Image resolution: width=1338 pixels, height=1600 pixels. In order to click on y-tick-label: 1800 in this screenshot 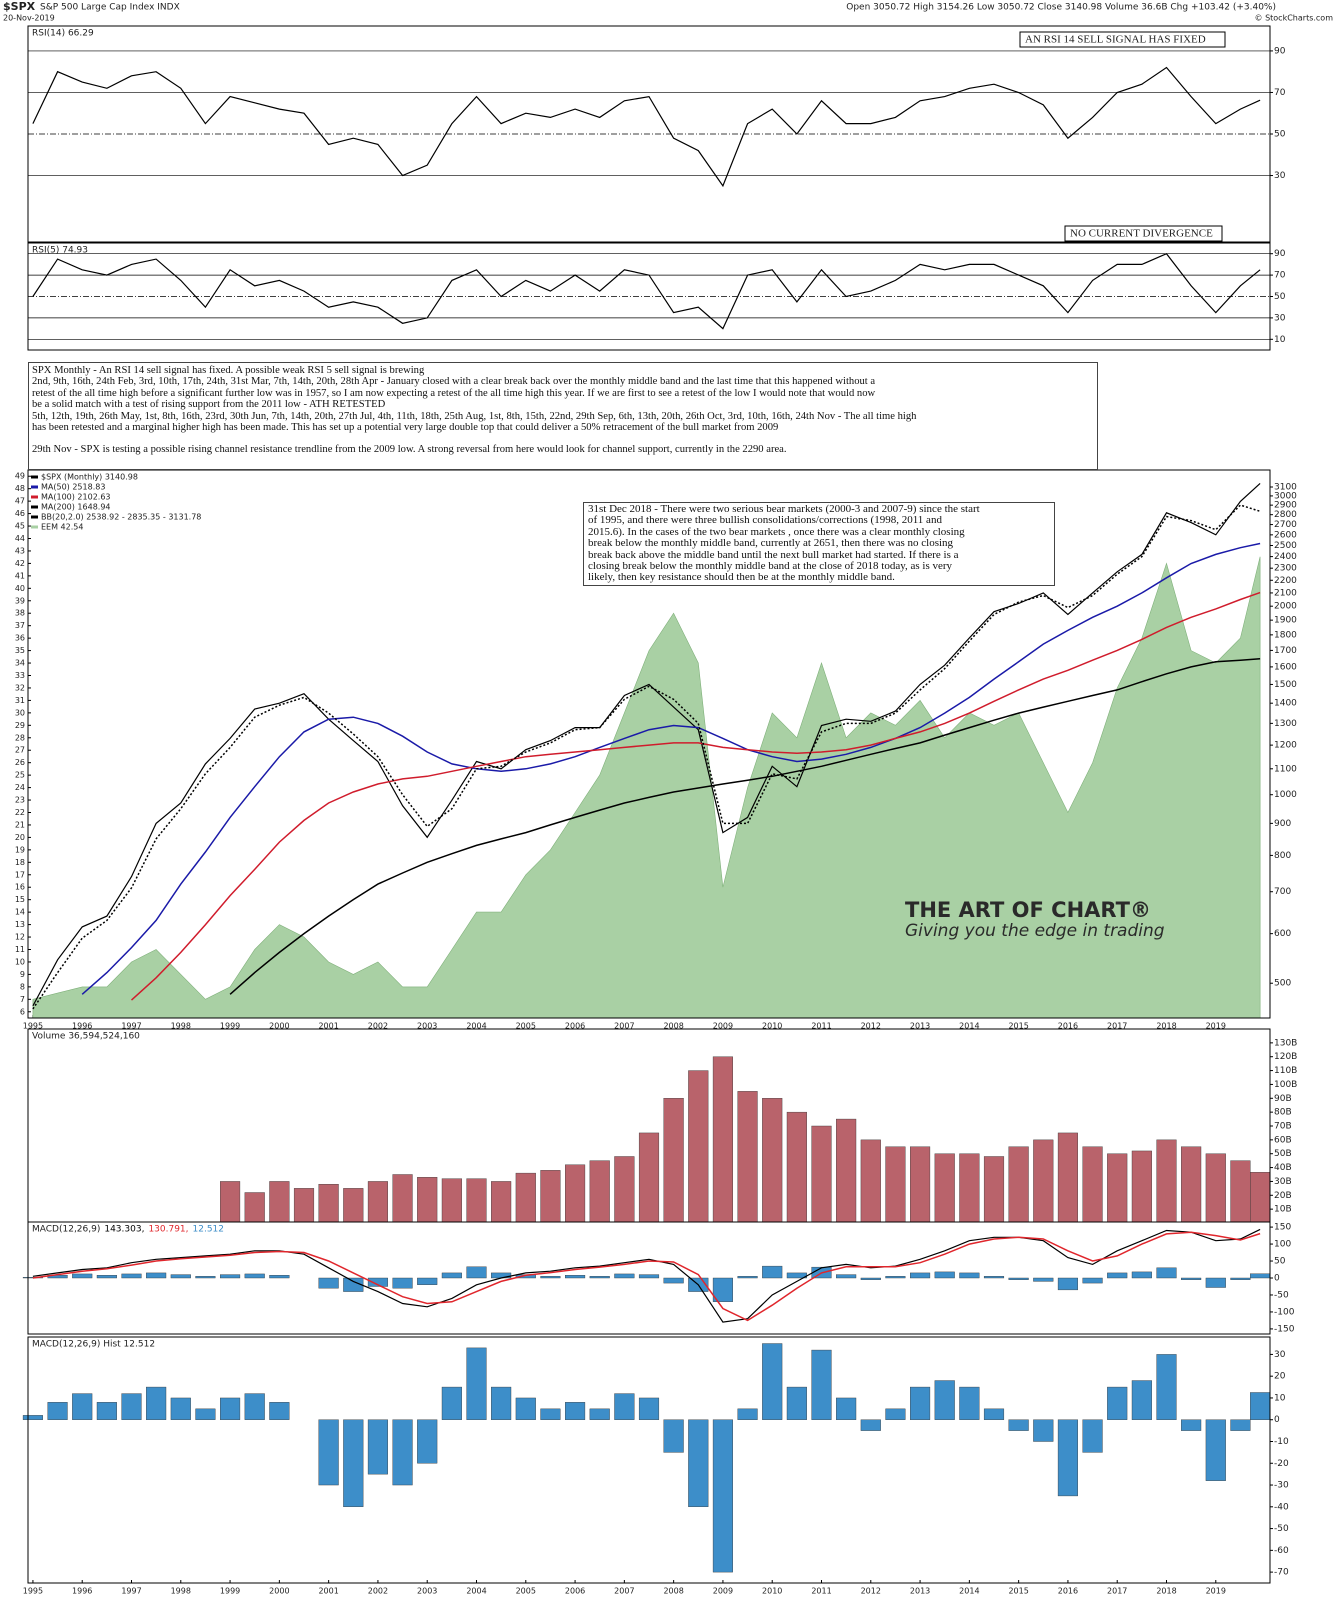, I will do `click(1285, 635)`.